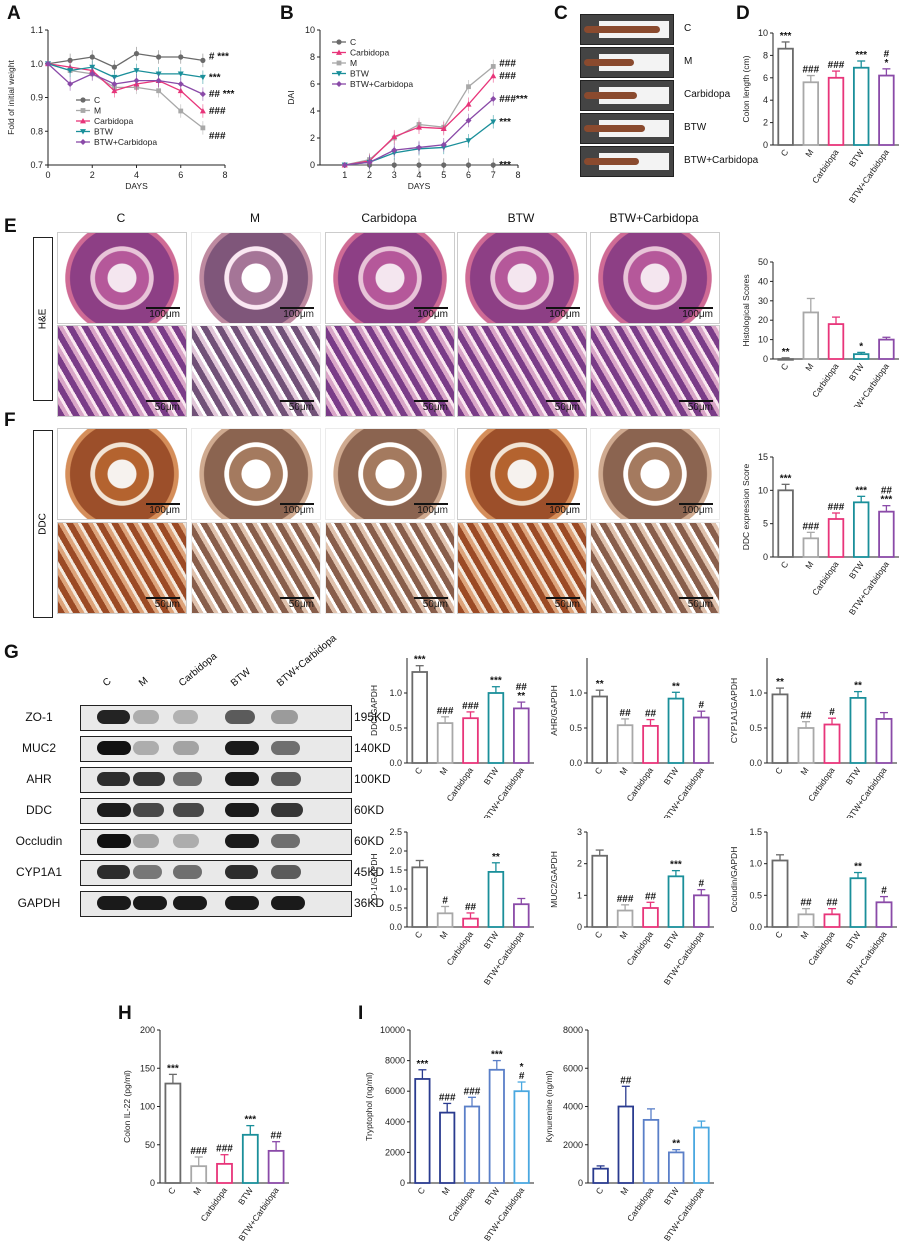 Image resolution: width=906 pixels, height=1246 pixels. Describe the element at coordinates (10, 226) in the screenshot. I see `panel-label-e: E` at that location.